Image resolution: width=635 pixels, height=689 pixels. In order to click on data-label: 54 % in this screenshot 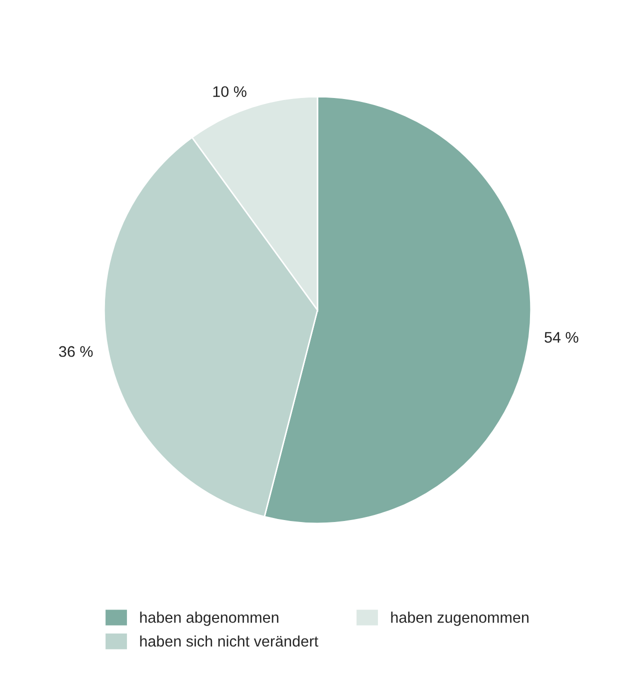, I will do `click(561, 337)`.